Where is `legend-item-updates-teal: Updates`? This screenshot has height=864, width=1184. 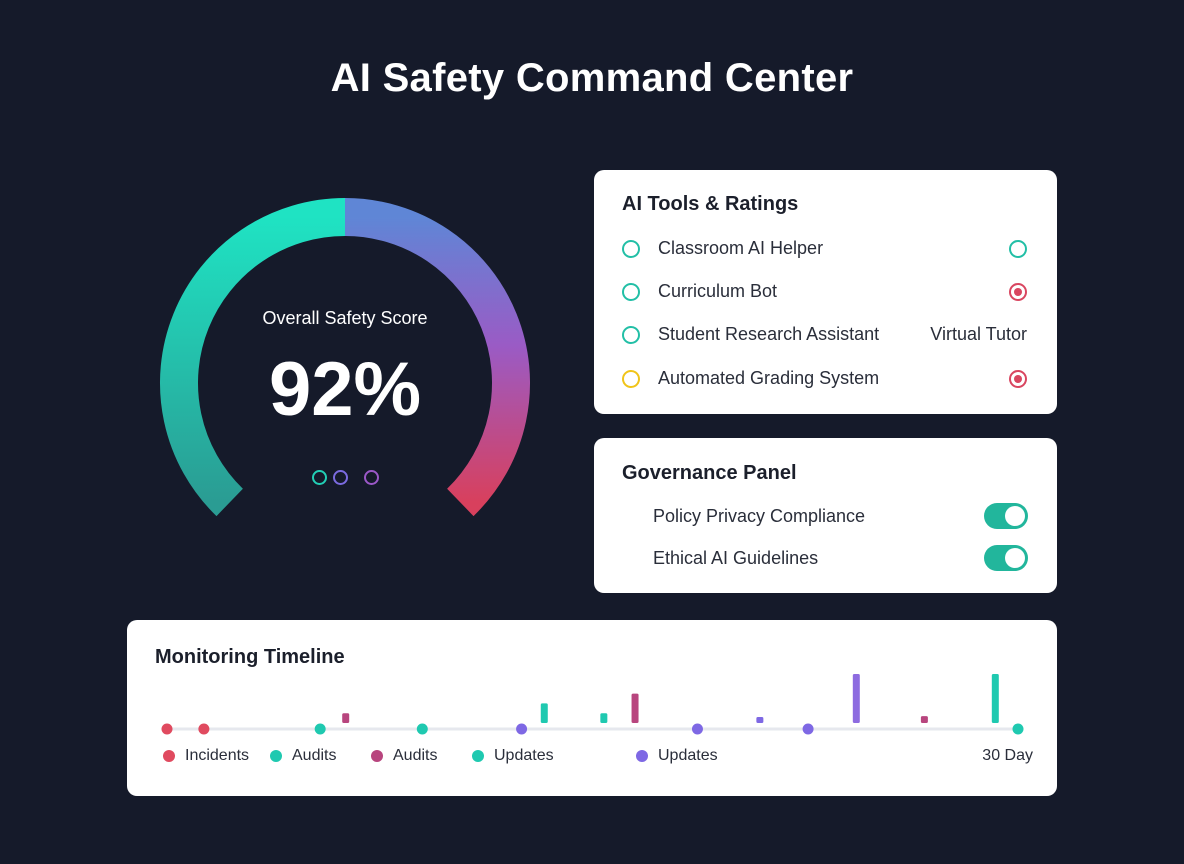
legend-item-updates-teal: Updates is located at coordinates (513, 756).